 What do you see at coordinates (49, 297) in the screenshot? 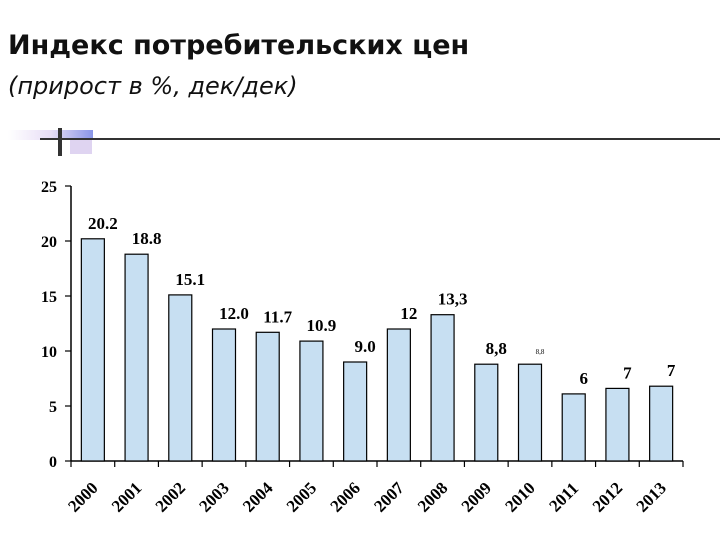
I see `y-tick-label: 15` at bounding box center [49, 297].